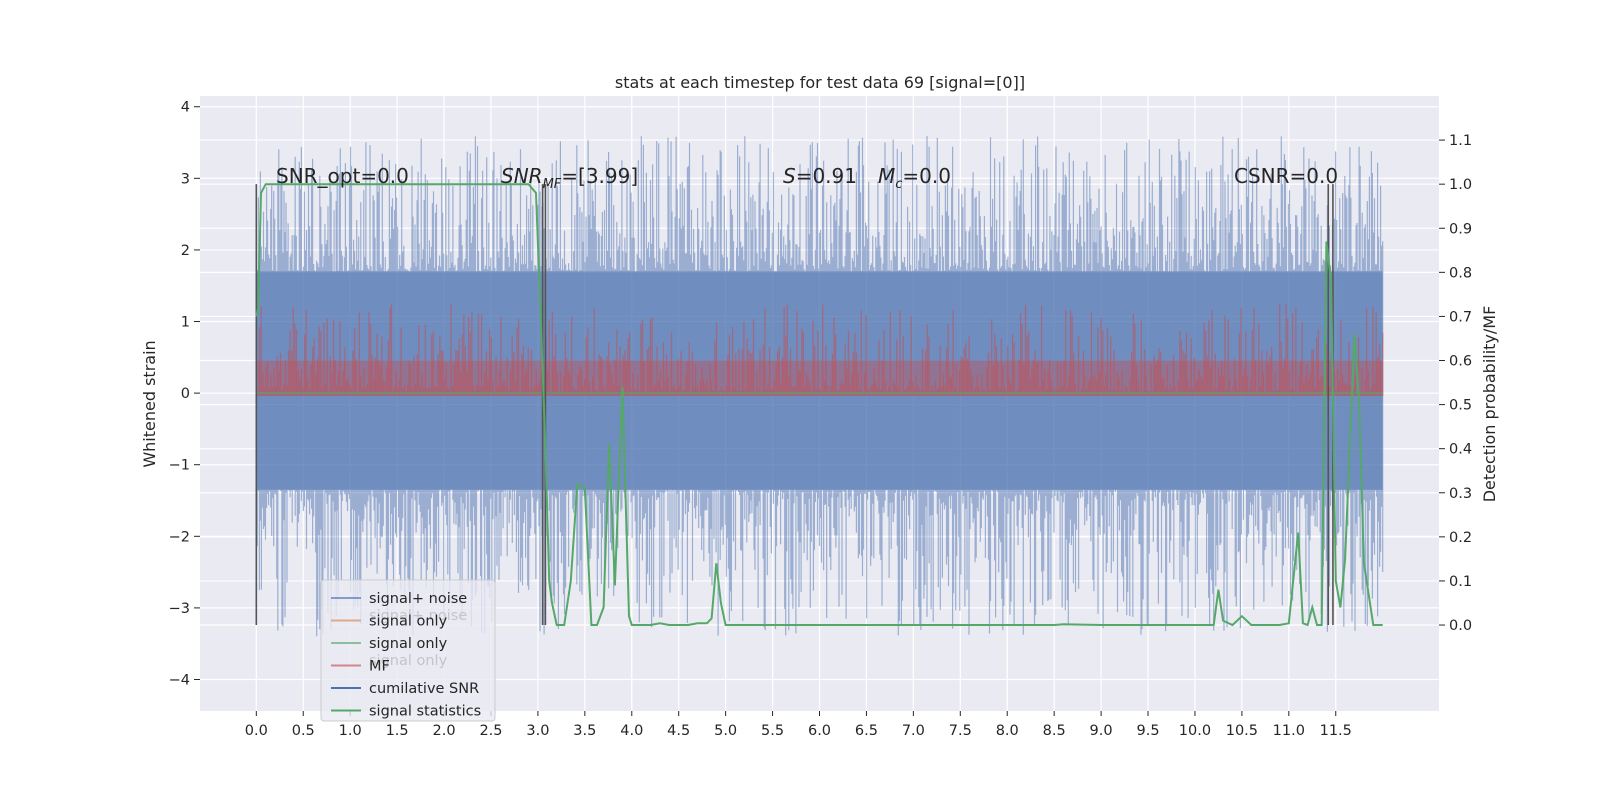 This screenshot has height=800, width=1600. I want to click on x-tick-label: 10.0, so click(1195, 731).